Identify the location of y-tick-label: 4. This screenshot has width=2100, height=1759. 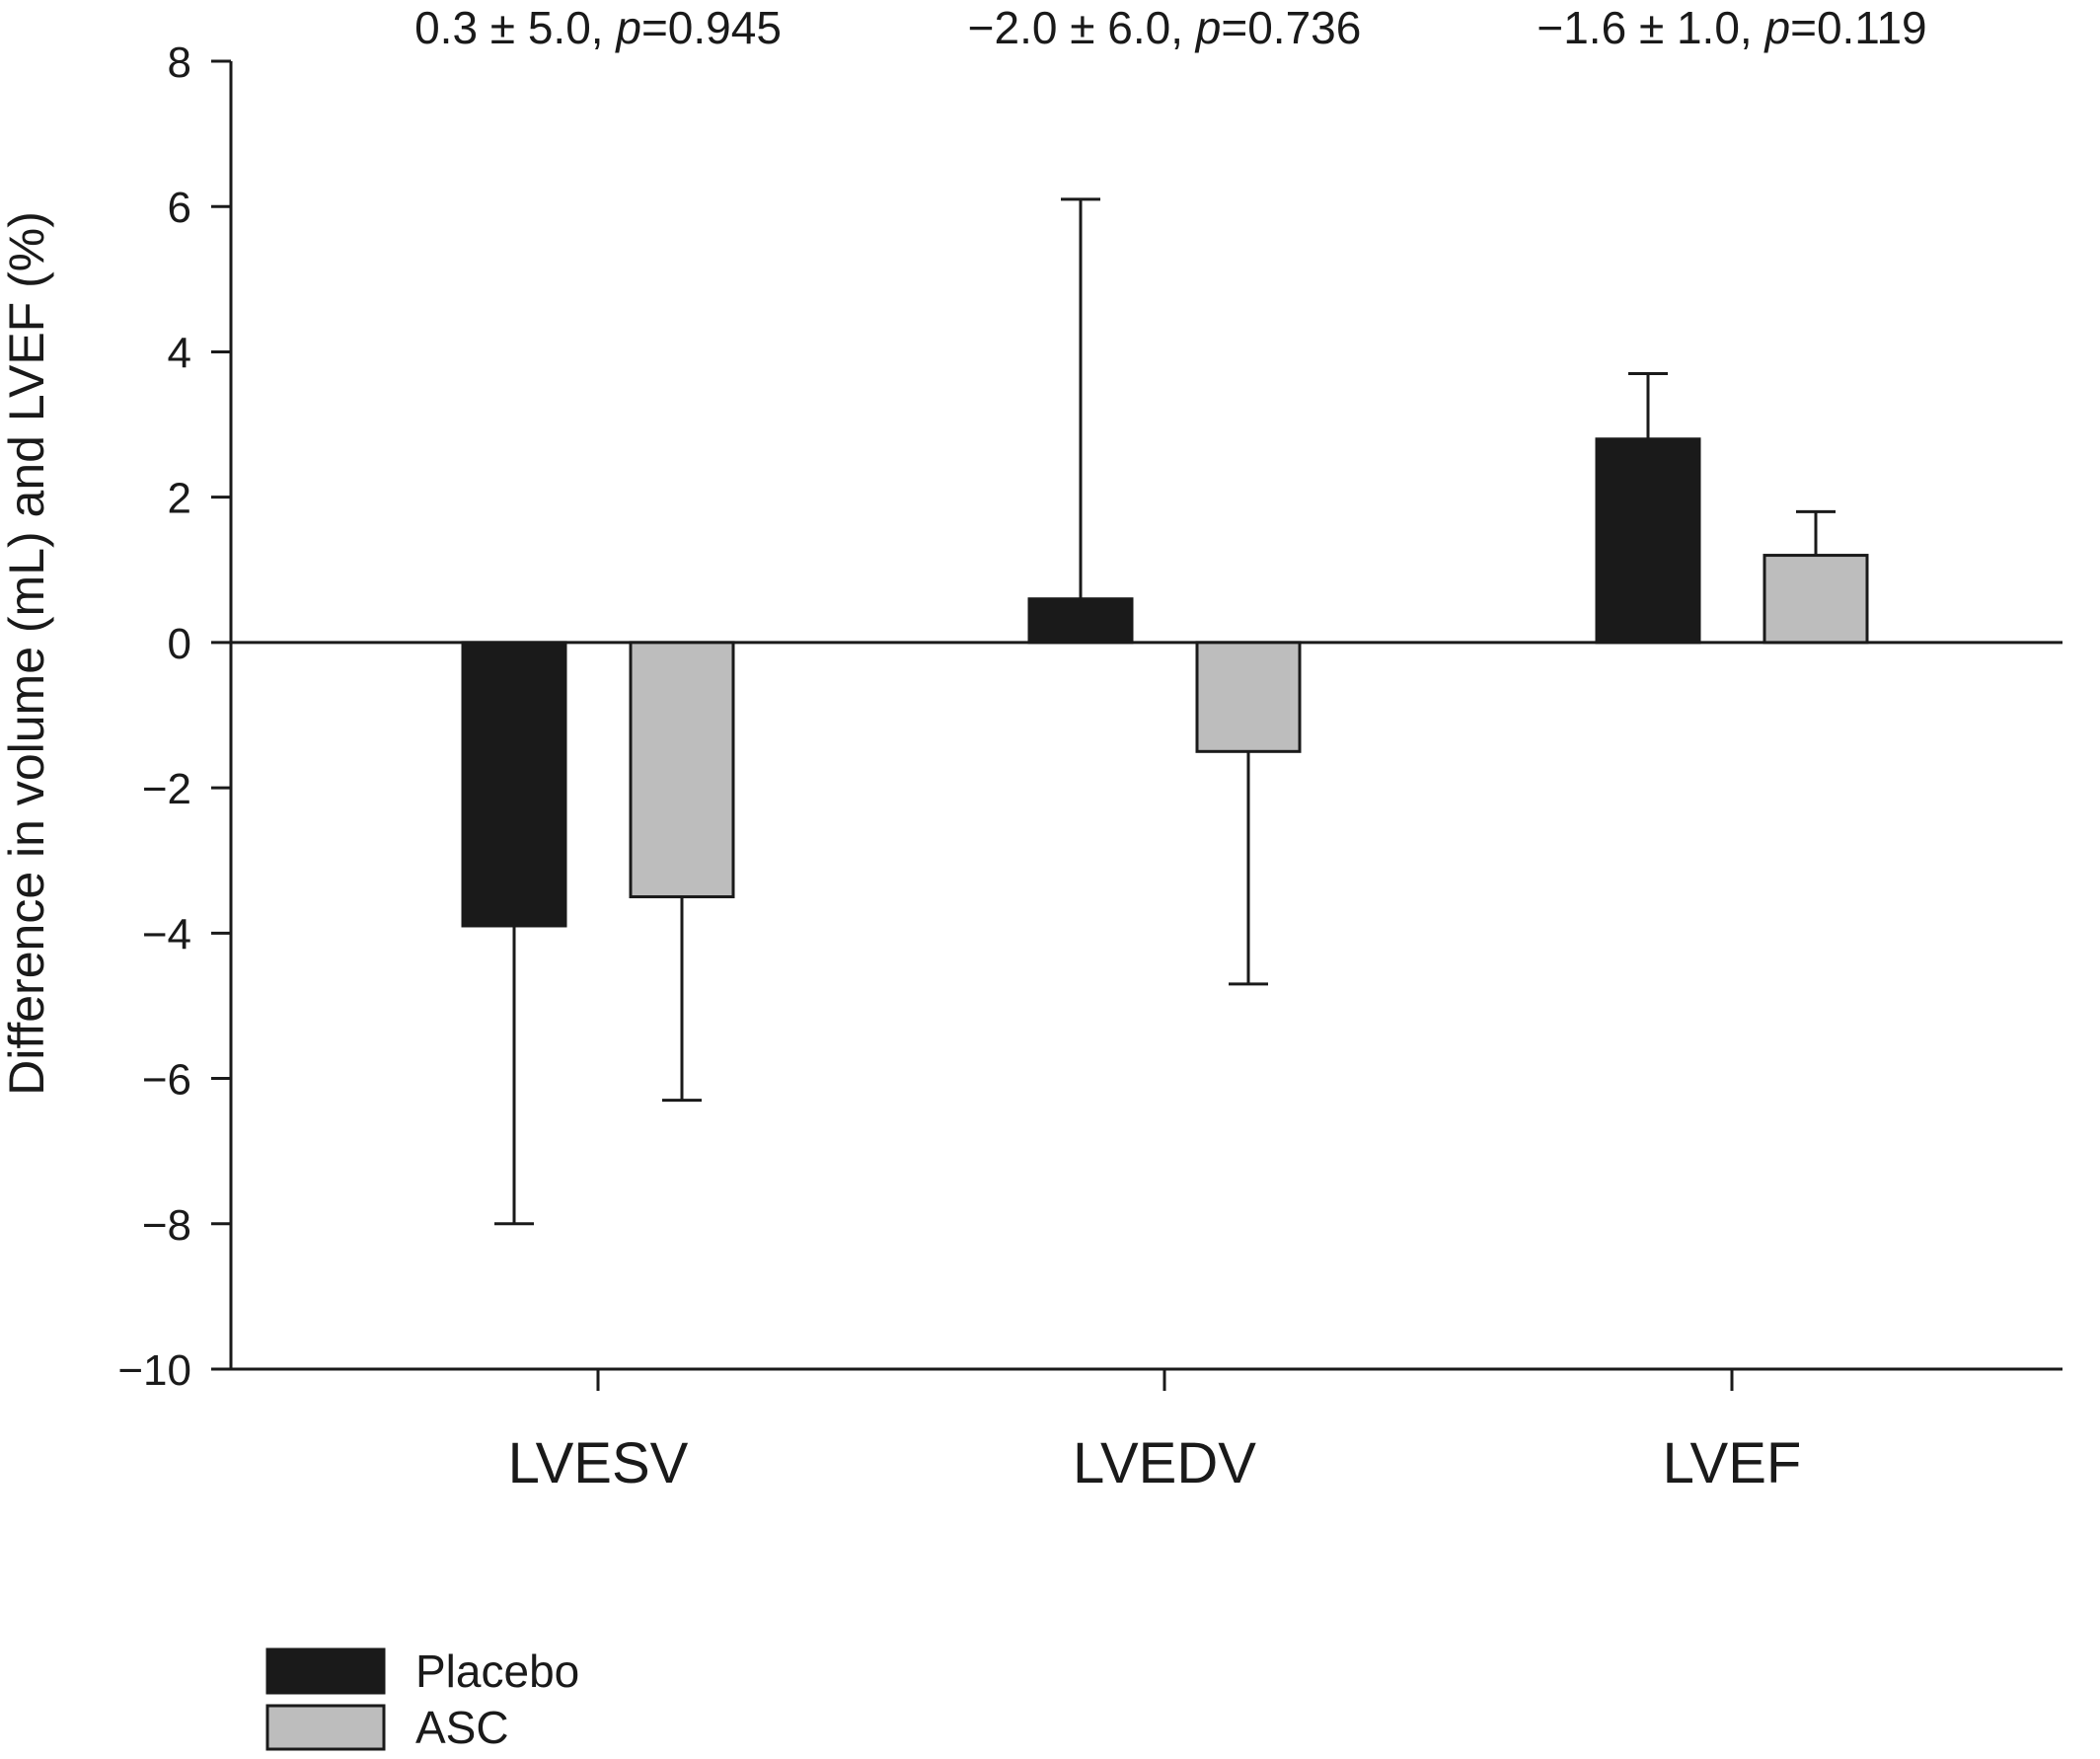
(179, 353).